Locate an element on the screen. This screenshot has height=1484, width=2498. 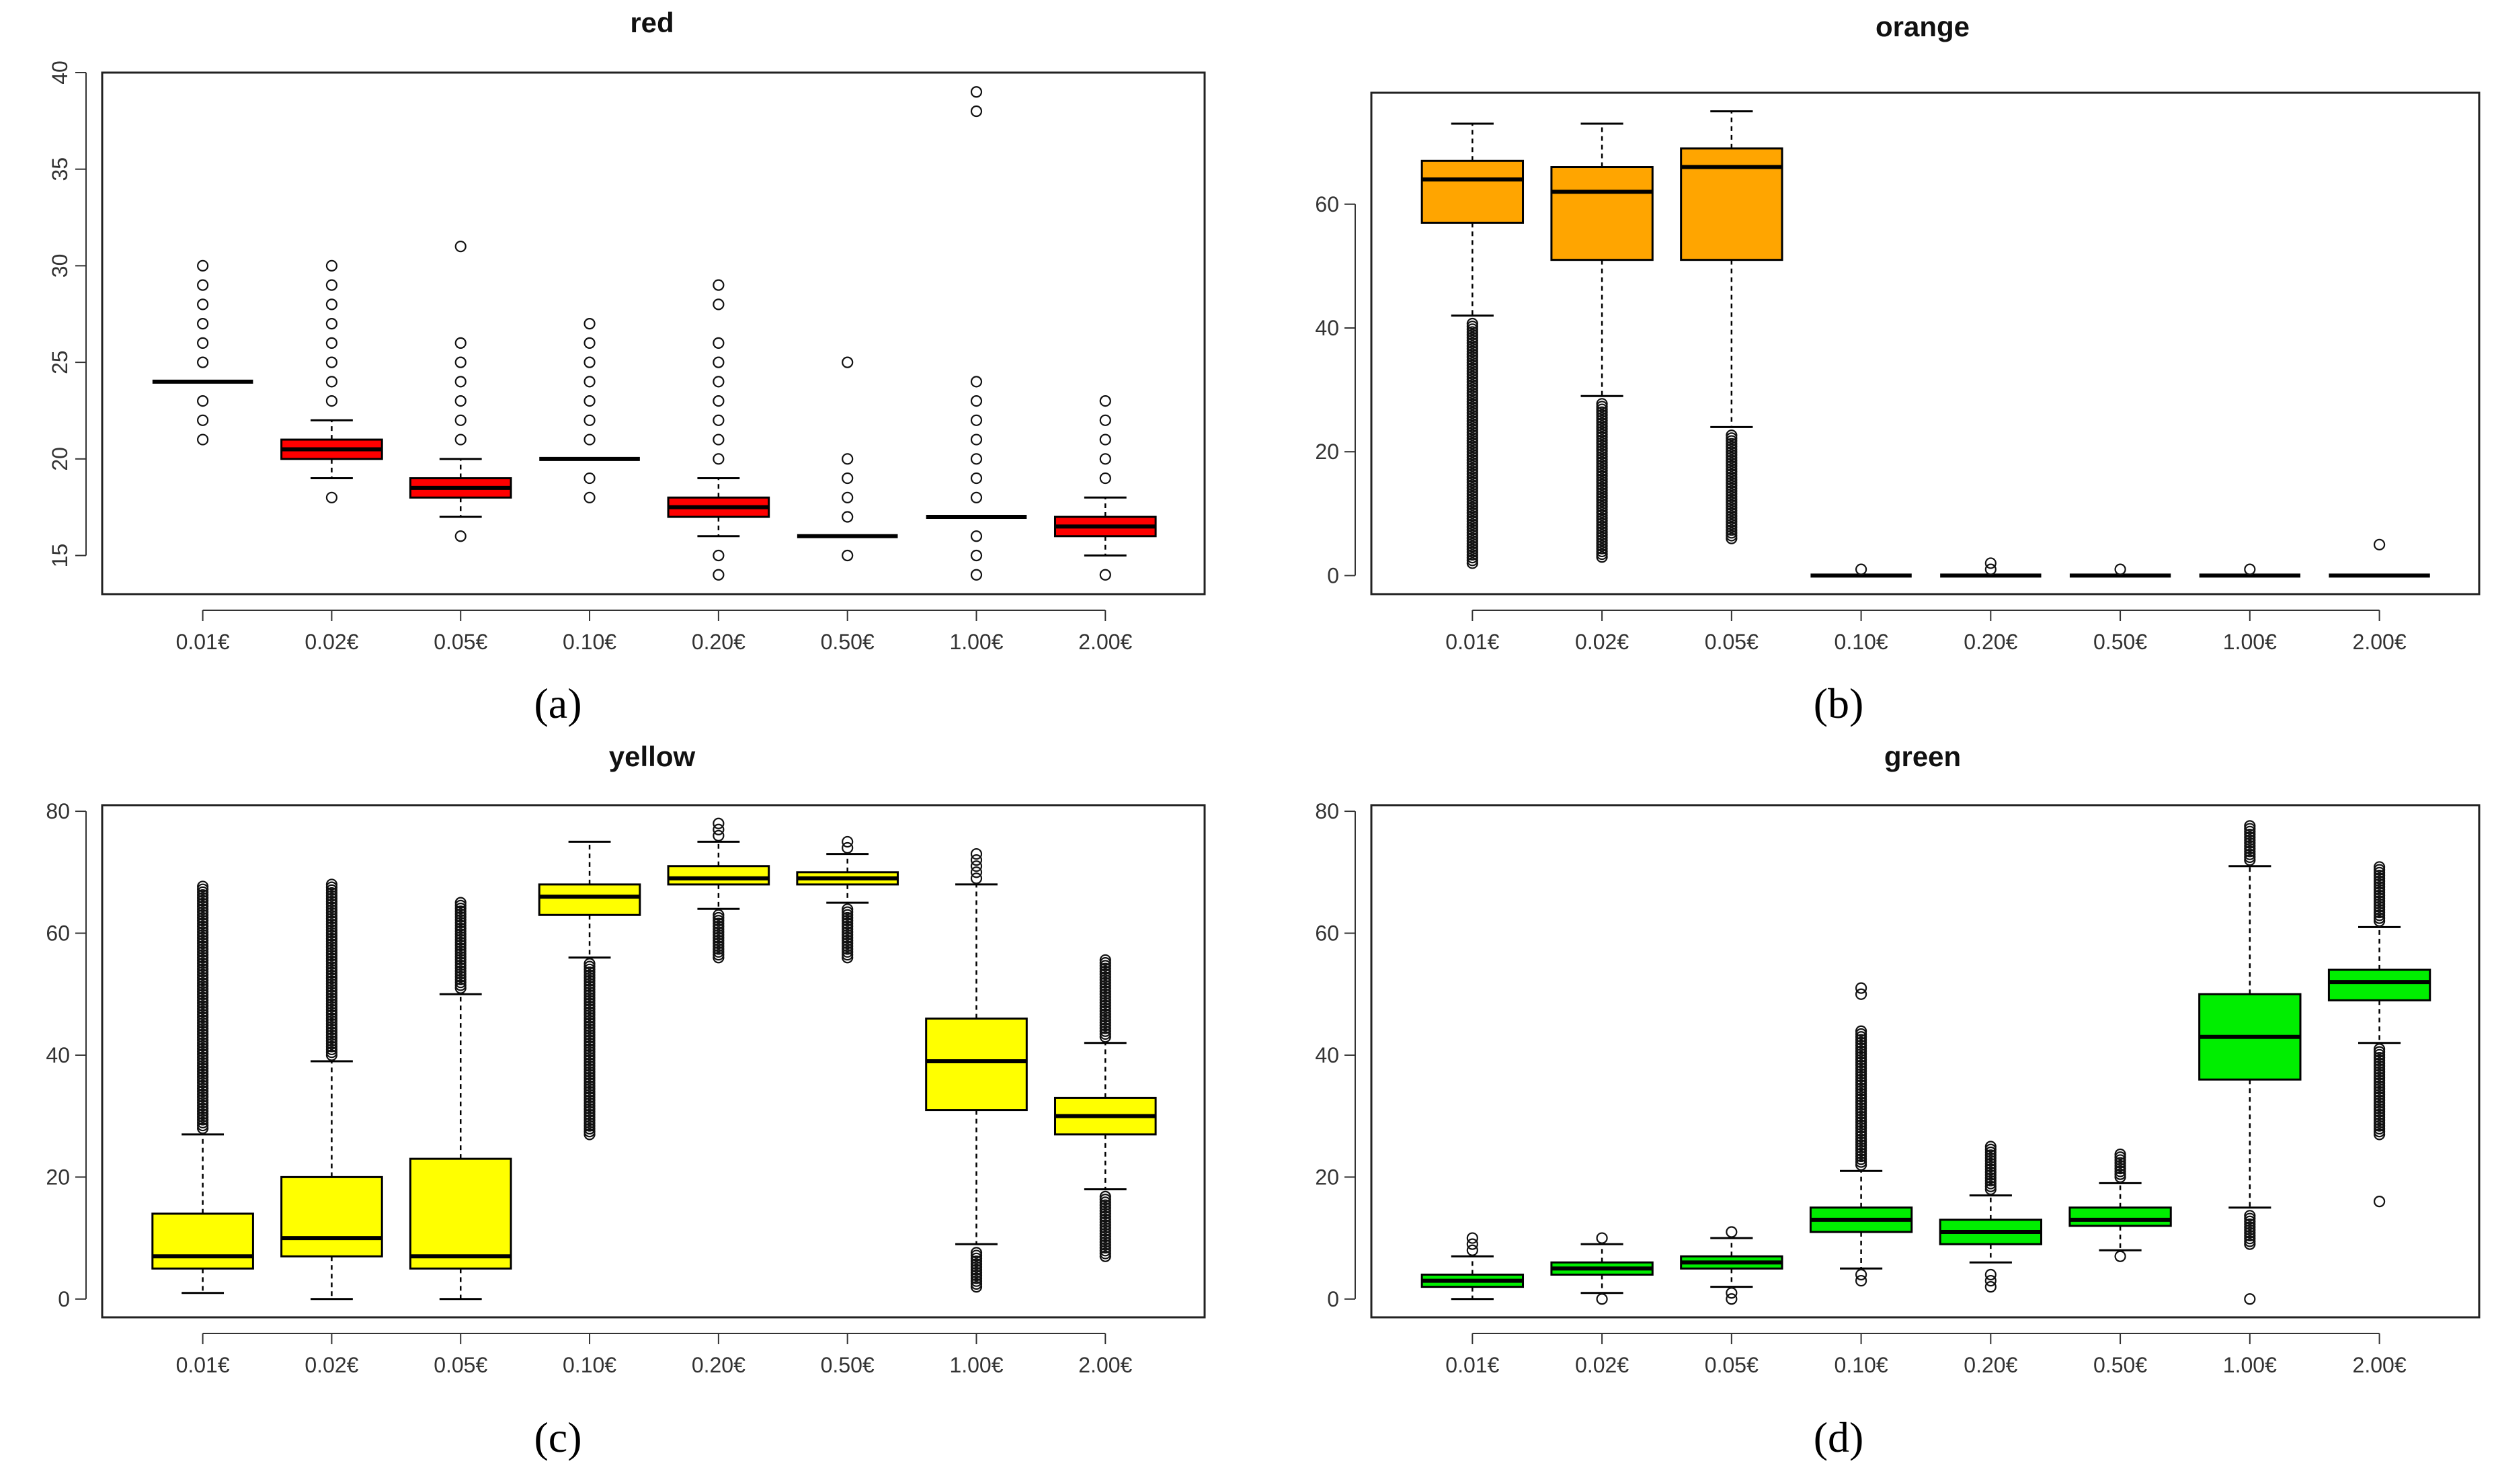
x-tick-label: 0.02€ is located at coordinates (1602, 642).